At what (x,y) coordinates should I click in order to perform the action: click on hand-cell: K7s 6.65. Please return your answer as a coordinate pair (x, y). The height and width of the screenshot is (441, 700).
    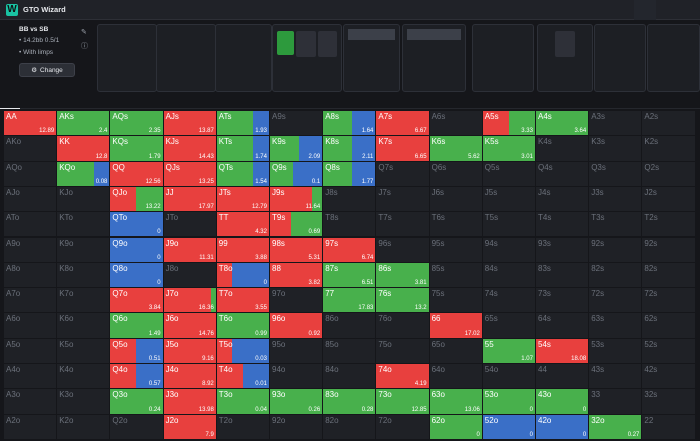
    Looking at the image, I should click on (403, 149).